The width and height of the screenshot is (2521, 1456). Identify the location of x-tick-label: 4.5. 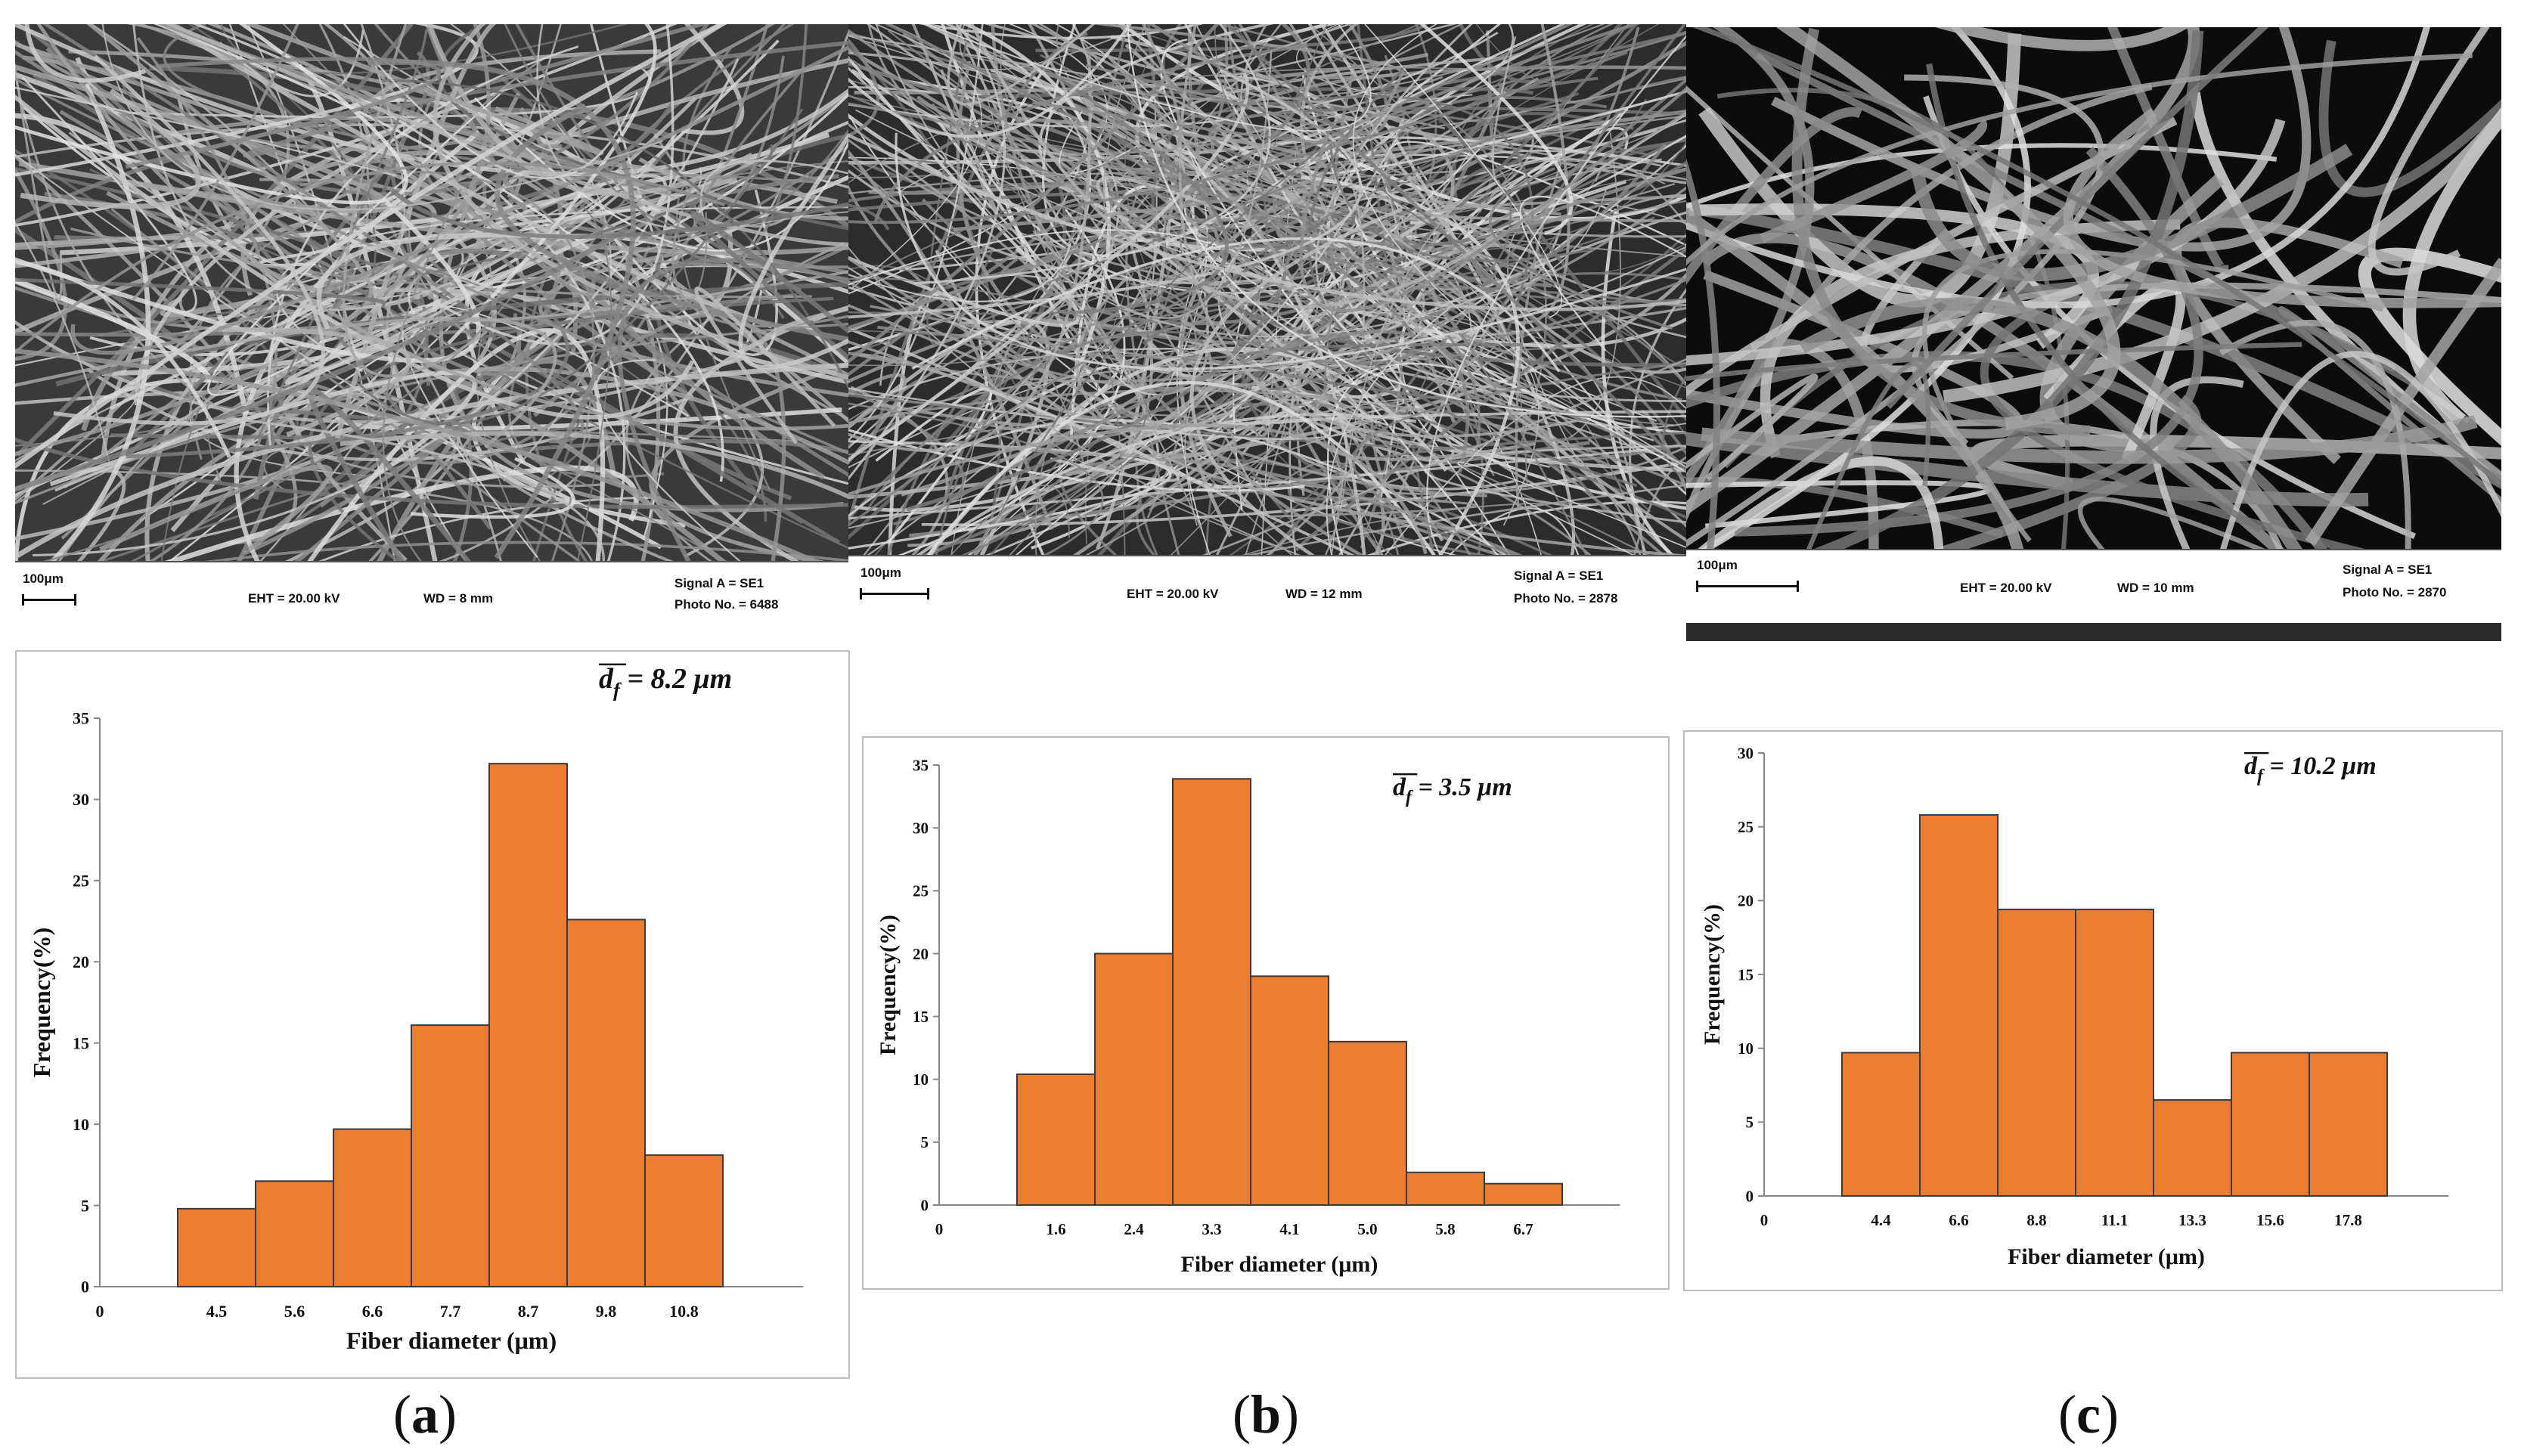
(217, 1311).